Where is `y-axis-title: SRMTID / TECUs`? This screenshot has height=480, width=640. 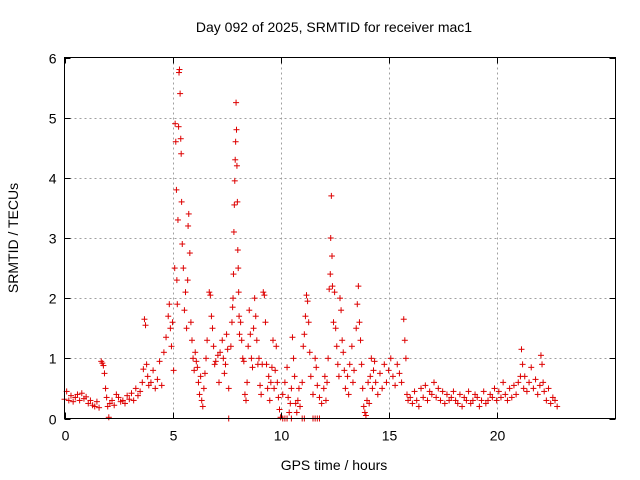
y-axis-title: SRMTID / TECUs is located at coordinates (13, 238).